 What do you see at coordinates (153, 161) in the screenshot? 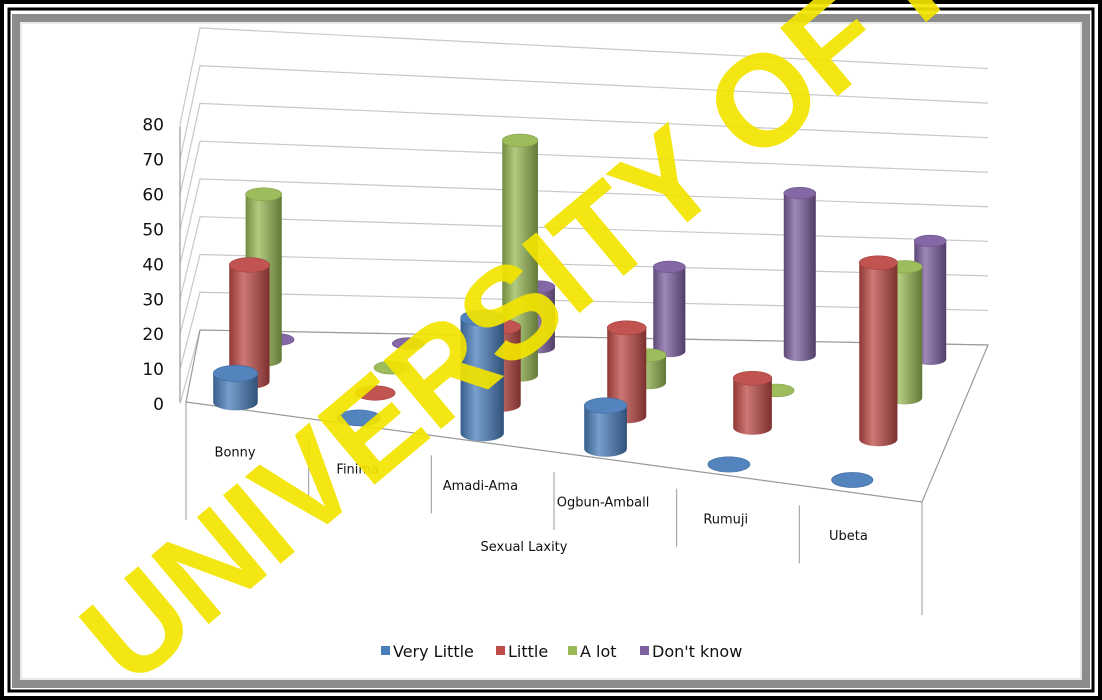
I see `y-tick-label: 70` at bounding box center [153, 161].